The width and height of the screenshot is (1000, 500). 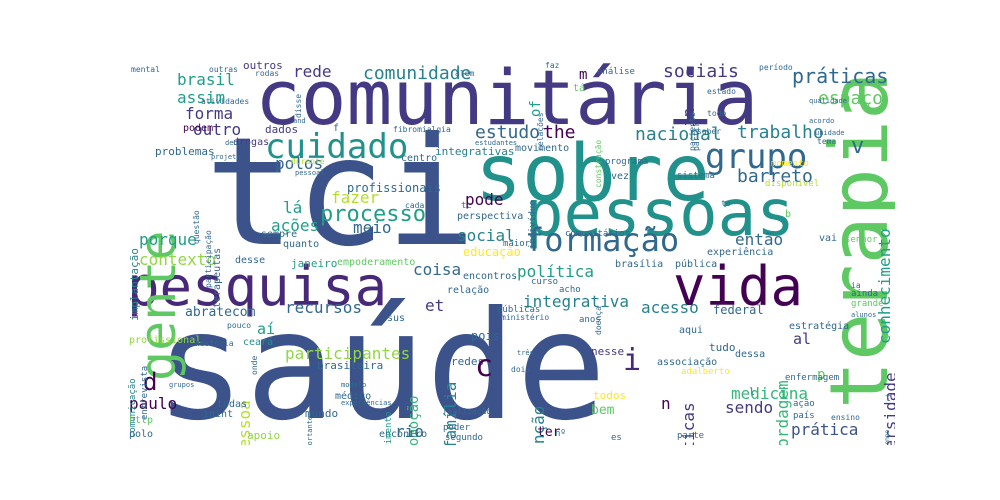 What do you see at coordinates (865, 294) in the screenshot?
I see `word-ainda: ainda` at bounding box center [865, 294].